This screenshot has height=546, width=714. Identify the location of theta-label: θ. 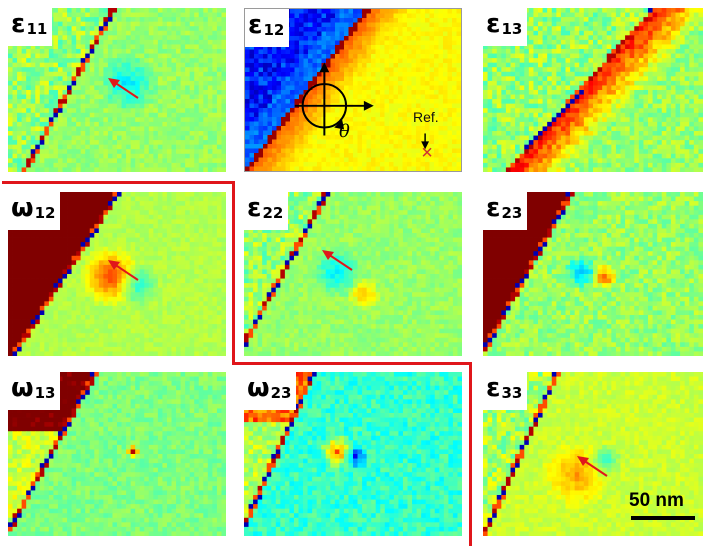
(344, 131).